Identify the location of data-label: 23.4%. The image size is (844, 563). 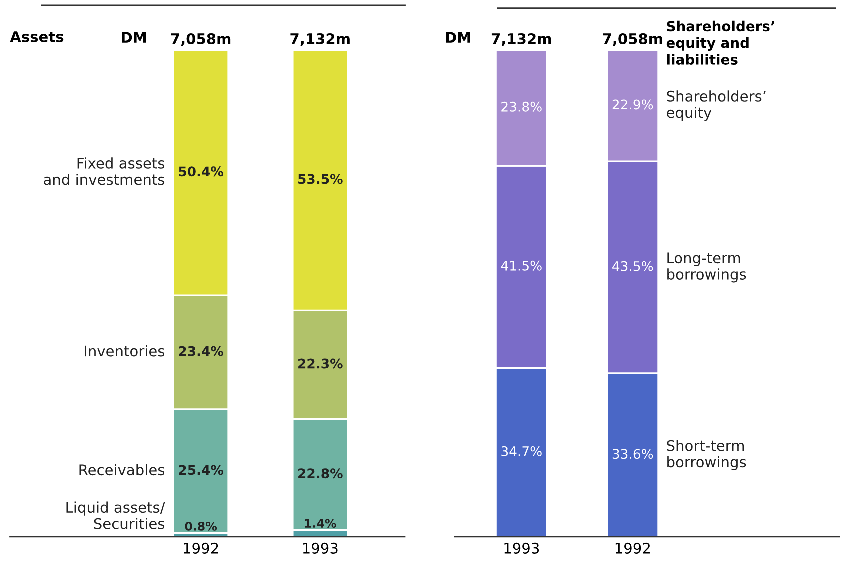
(201, 351).